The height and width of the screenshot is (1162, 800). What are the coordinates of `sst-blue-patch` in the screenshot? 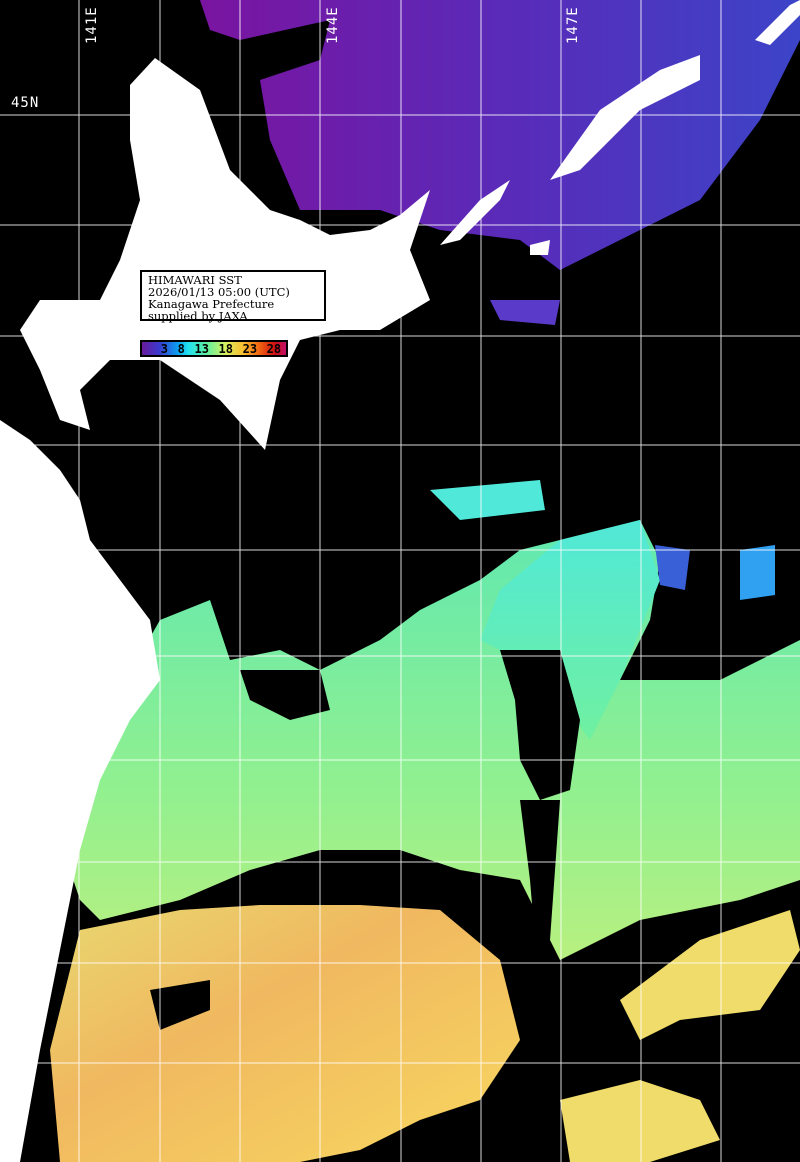 It's located at (757, 572).